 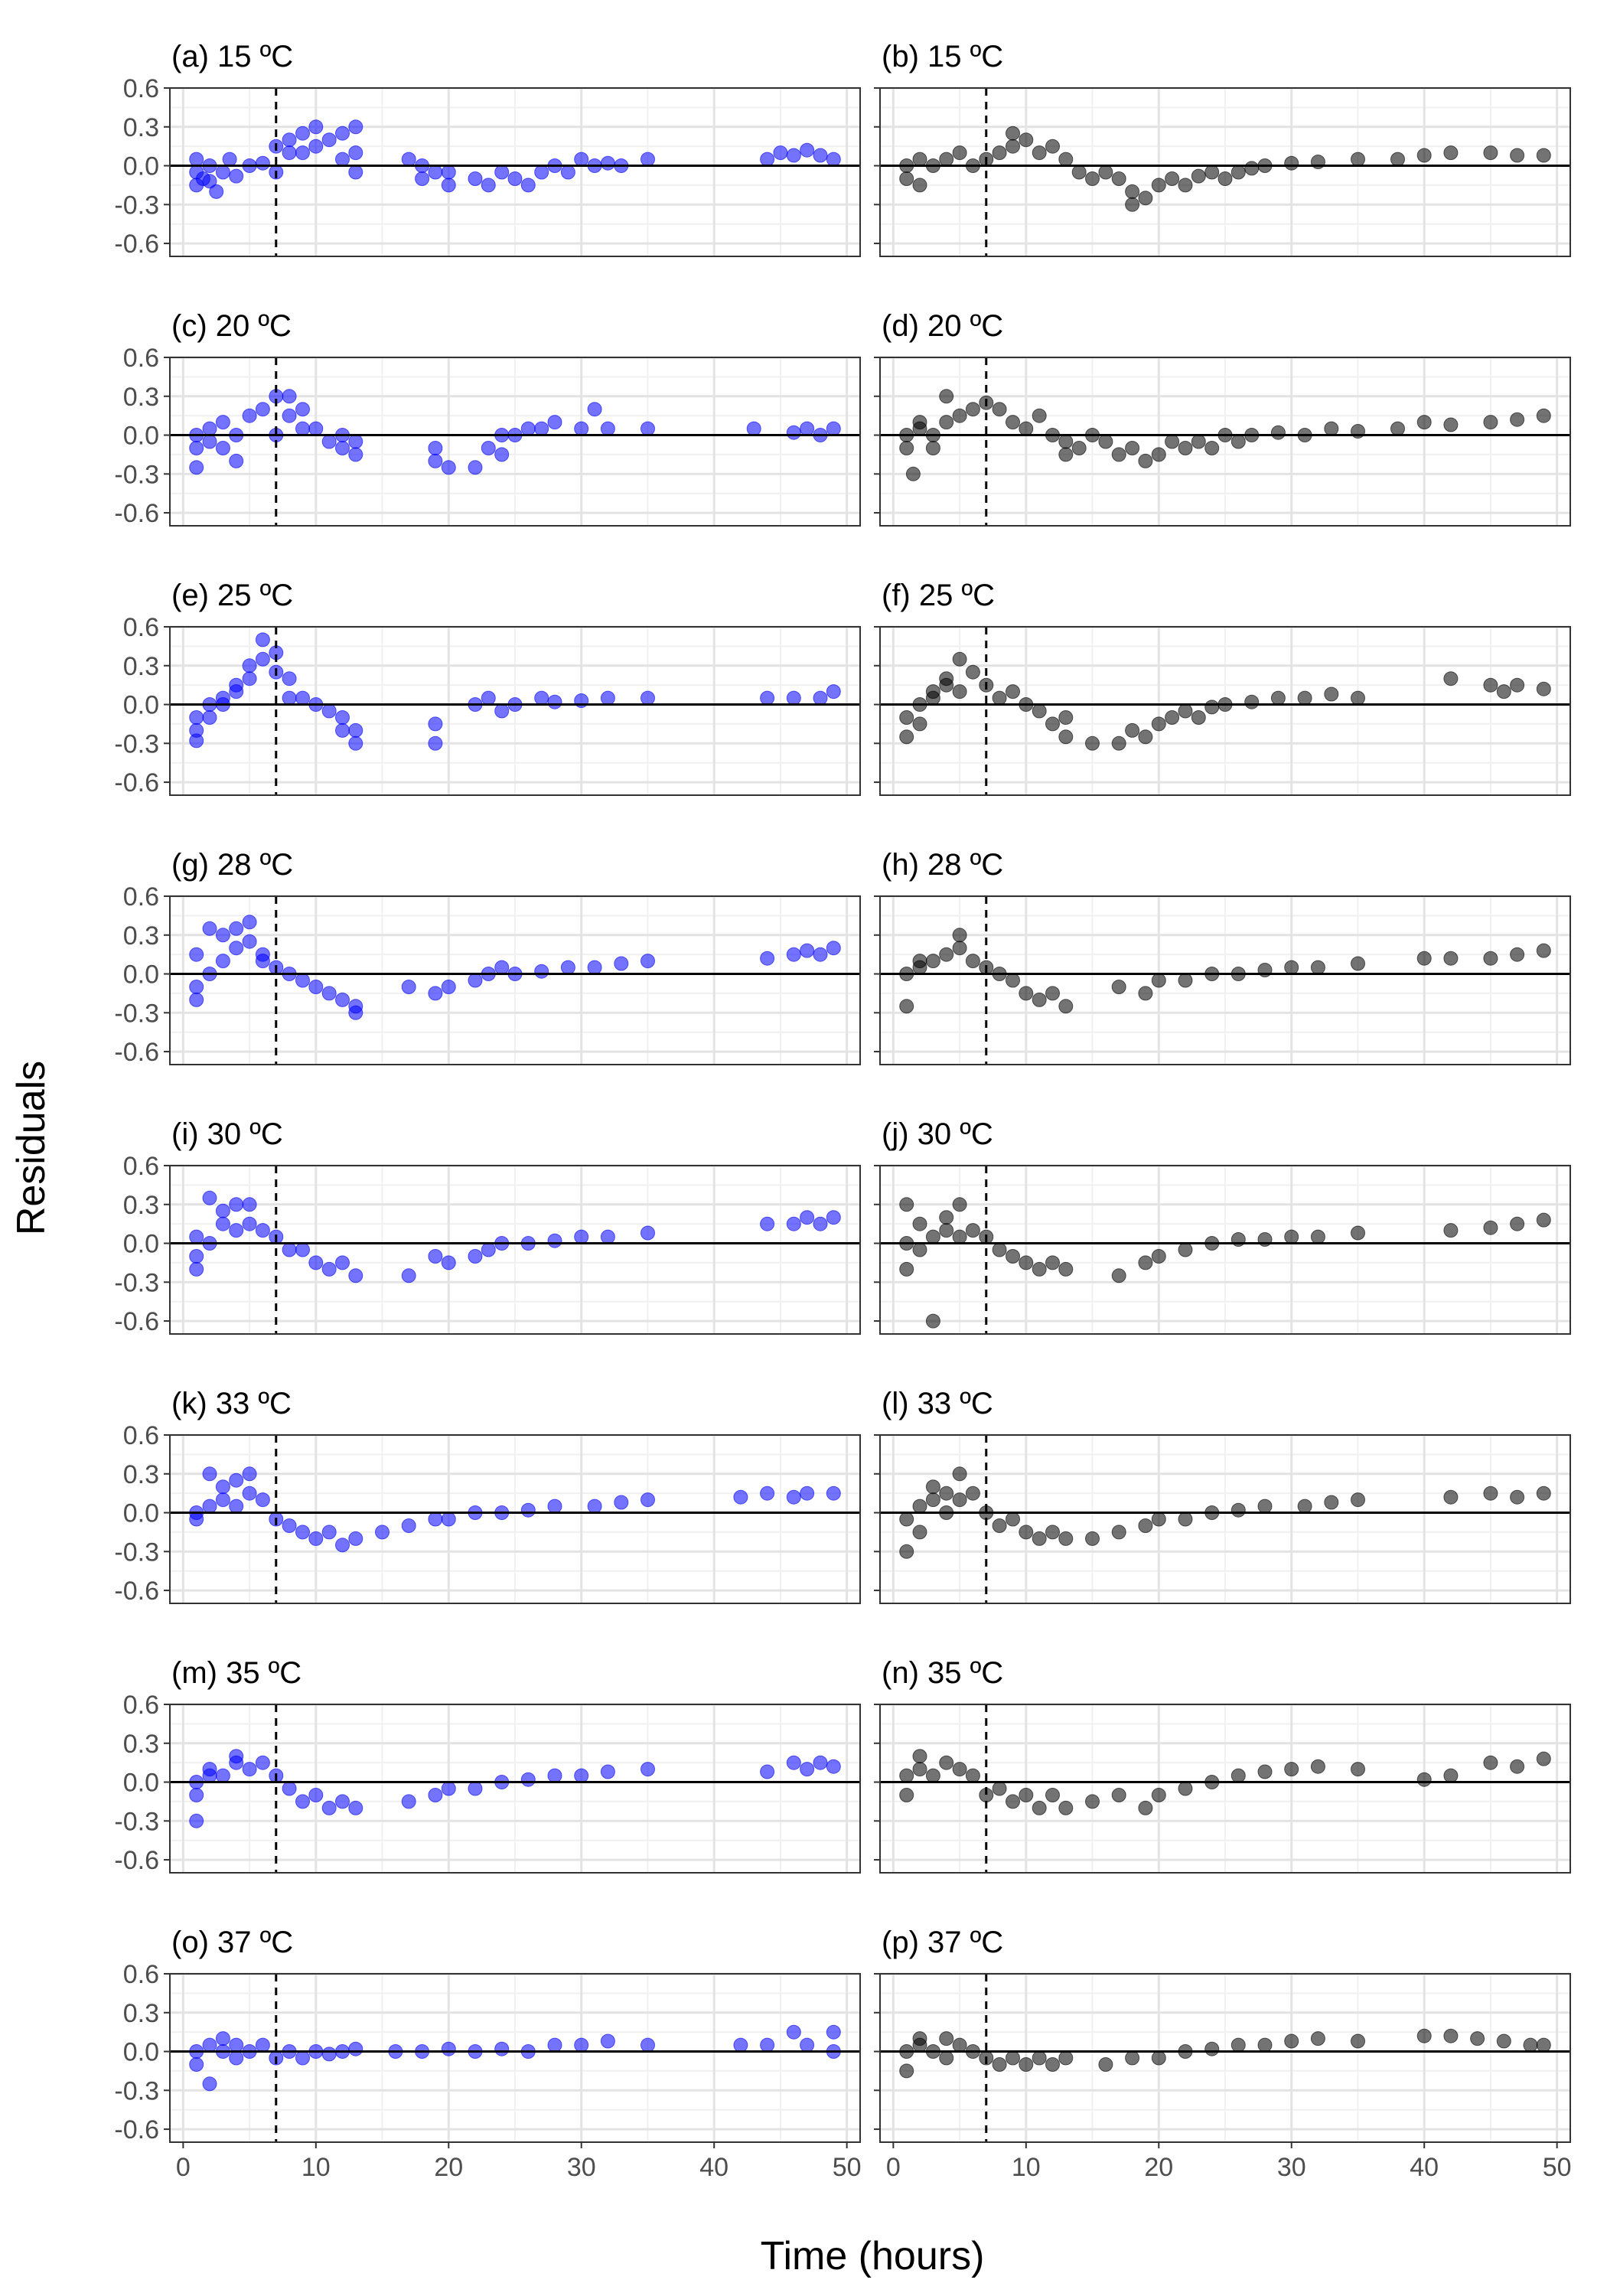 I want to click on x-axis-title: Time (hours), so click(x=873, y=2256).